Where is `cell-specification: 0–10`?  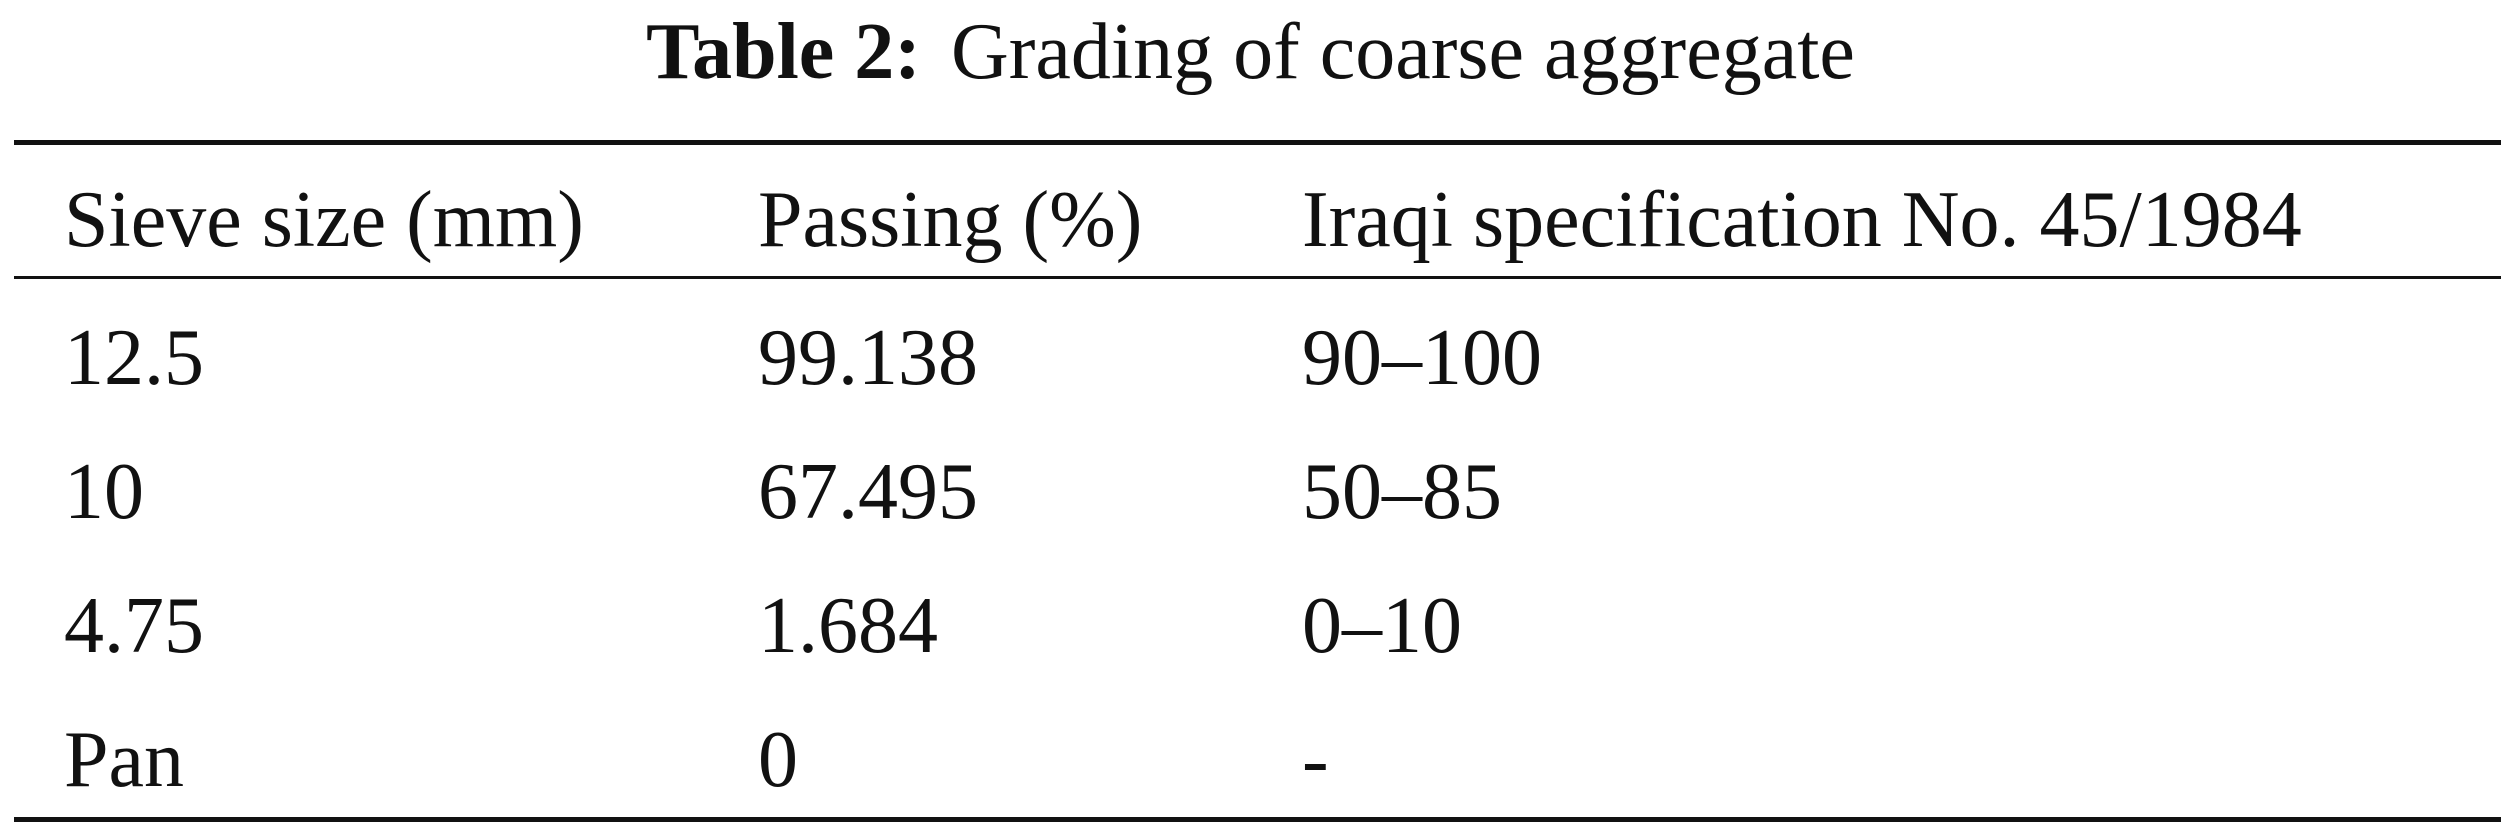 cell-specification: 0–10 is located at coordinates (1382, 626).